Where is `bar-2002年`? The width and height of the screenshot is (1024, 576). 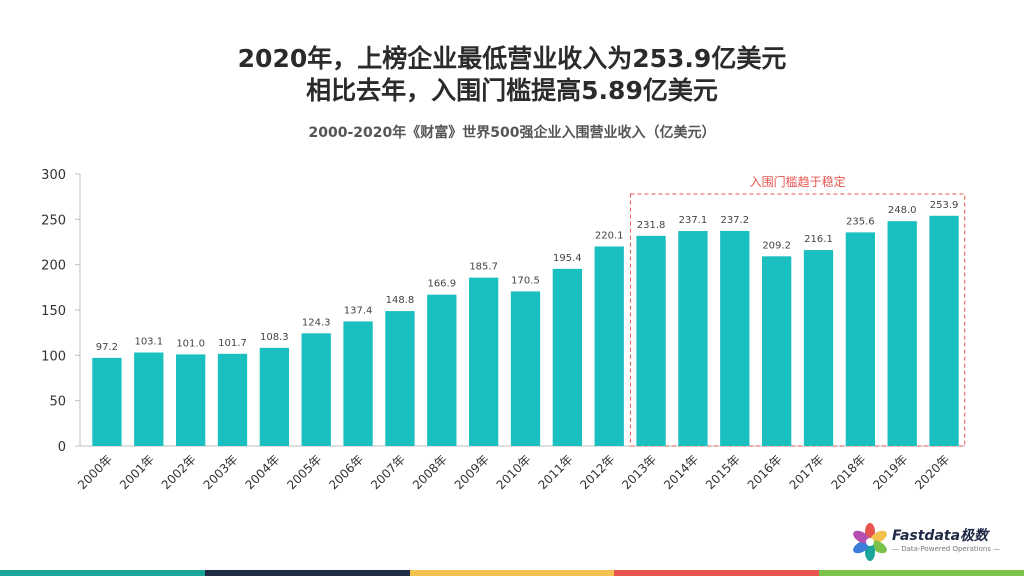 bar-2002年 is located at coordinates (190, 400).